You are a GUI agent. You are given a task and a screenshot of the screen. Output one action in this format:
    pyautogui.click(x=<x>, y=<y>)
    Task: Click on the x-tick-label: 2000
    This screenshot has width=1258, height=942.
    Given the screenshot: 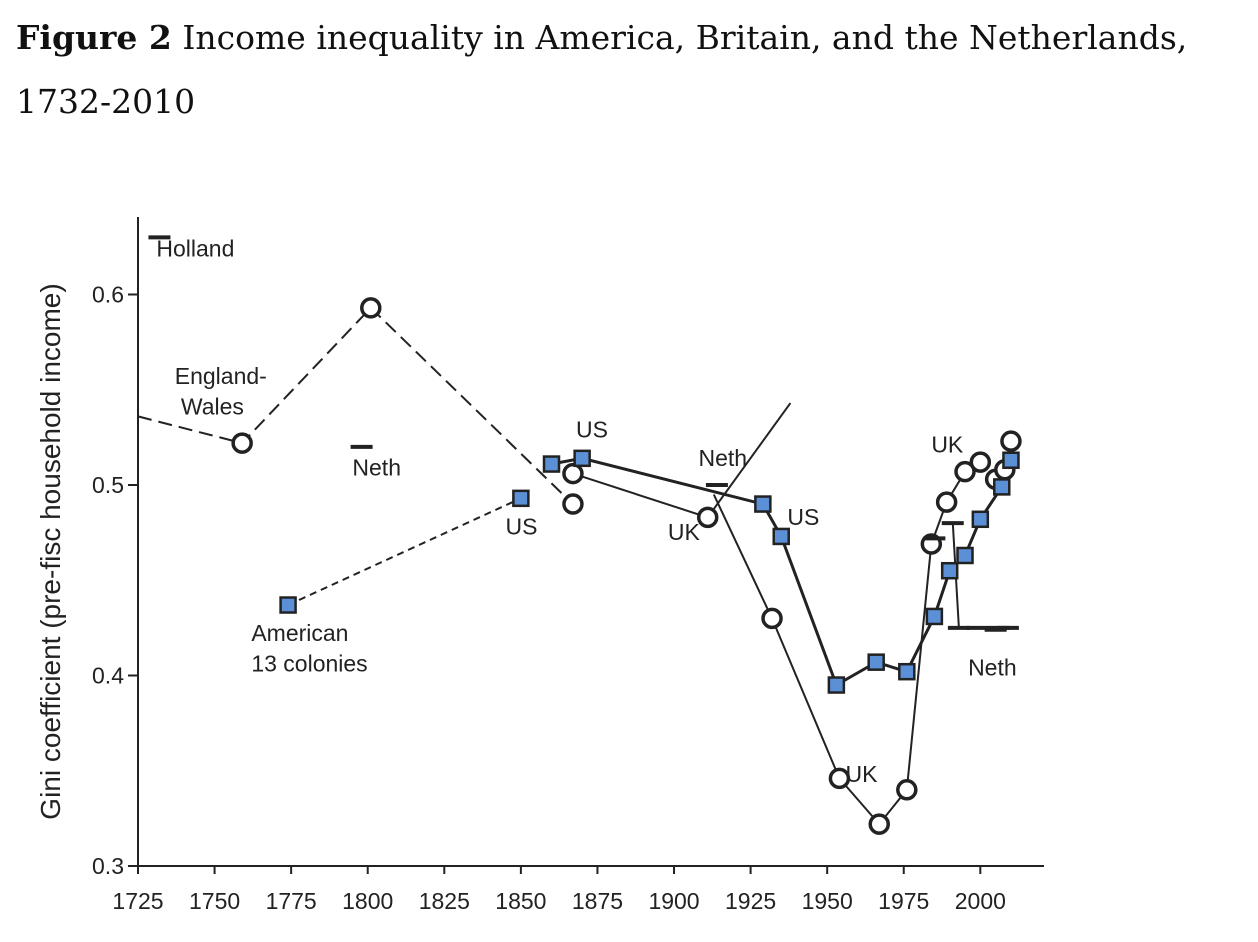 What is the action you would take?
    pyautogui.click(x=980, y=901)
    